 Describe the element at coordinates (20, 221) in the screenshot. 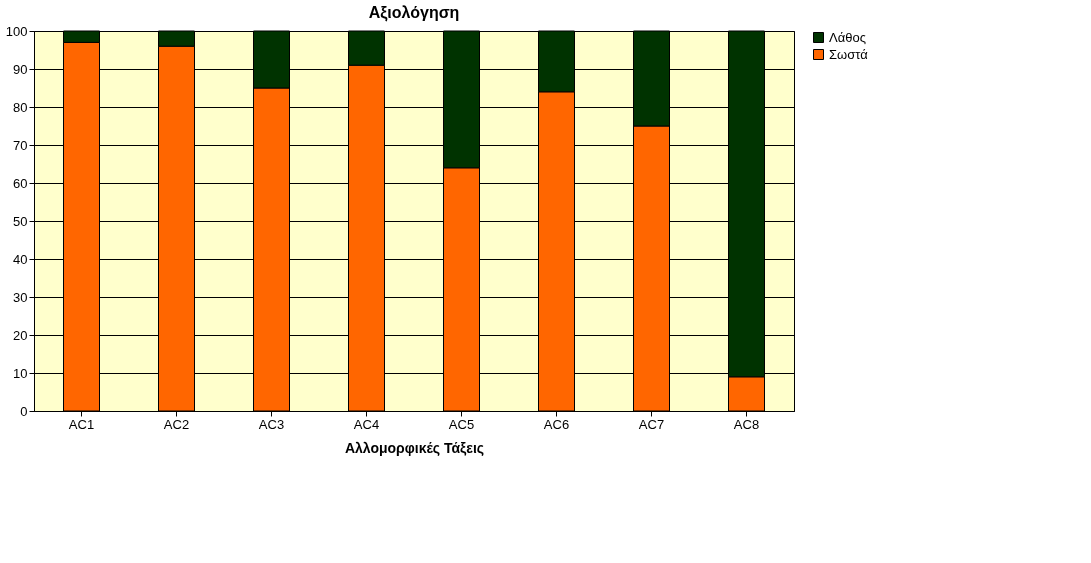

I see `y-tick-label: 50` at that location.